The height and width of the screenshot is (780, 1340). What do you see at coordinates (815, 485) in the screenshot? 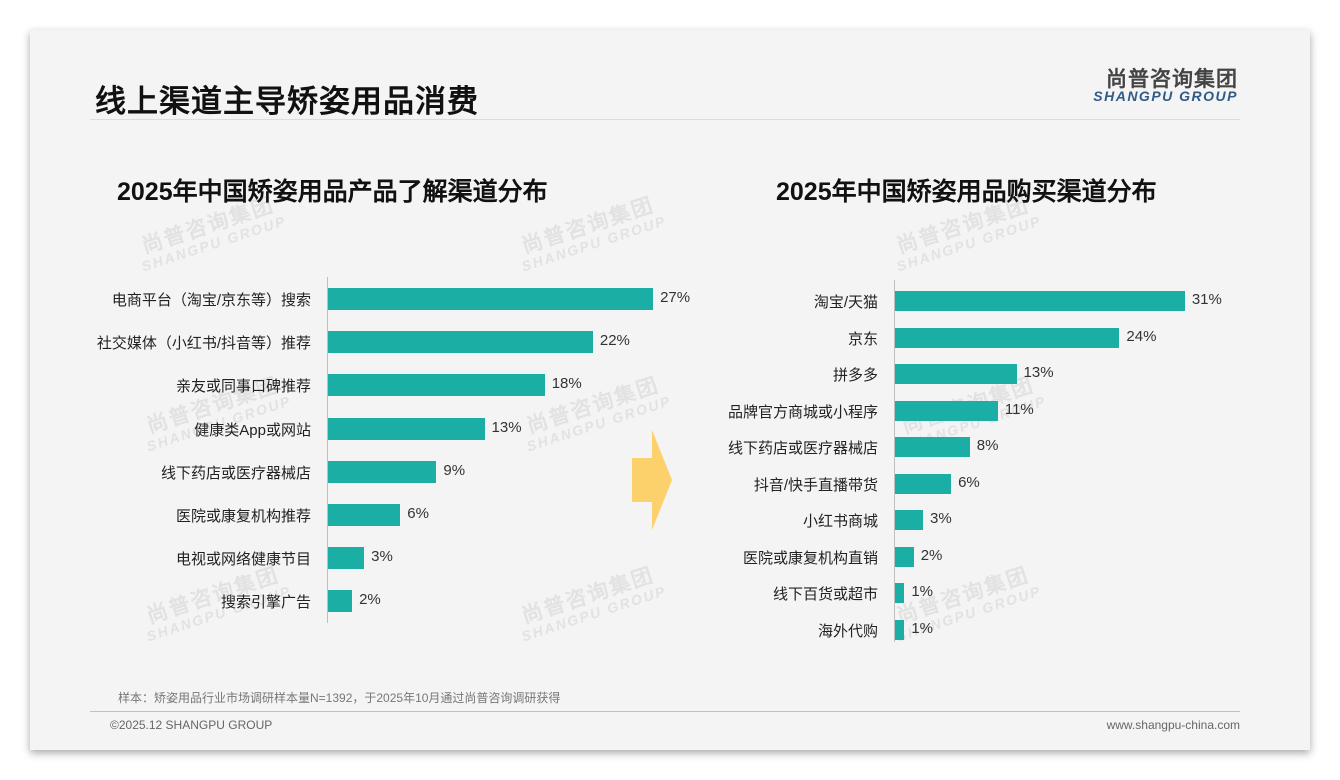
I see `category-label: 抖音/快手直播带货` at bounding box center [815, 485].